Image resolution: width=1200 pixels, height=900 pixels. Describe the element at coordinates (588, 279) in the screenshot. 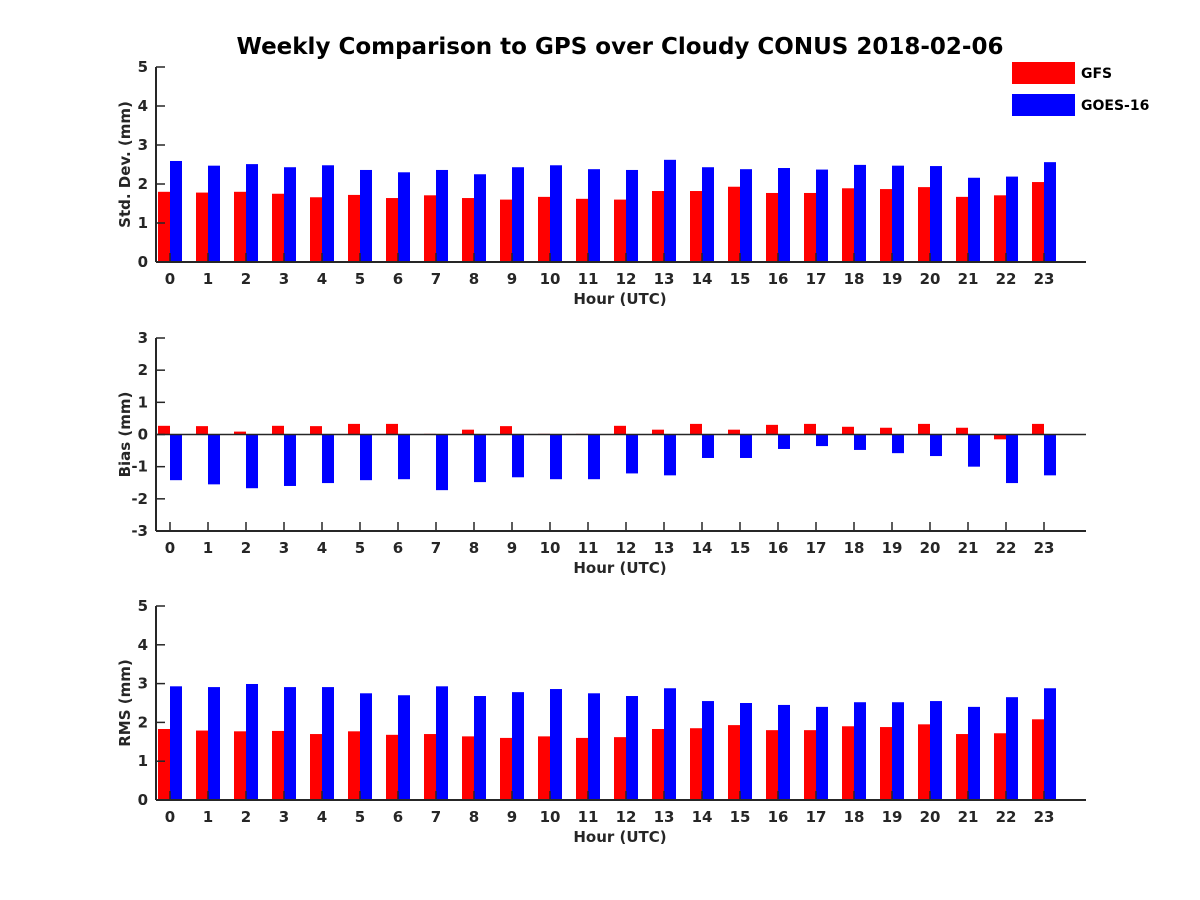

I see `x-tick-label: 11` at that location.